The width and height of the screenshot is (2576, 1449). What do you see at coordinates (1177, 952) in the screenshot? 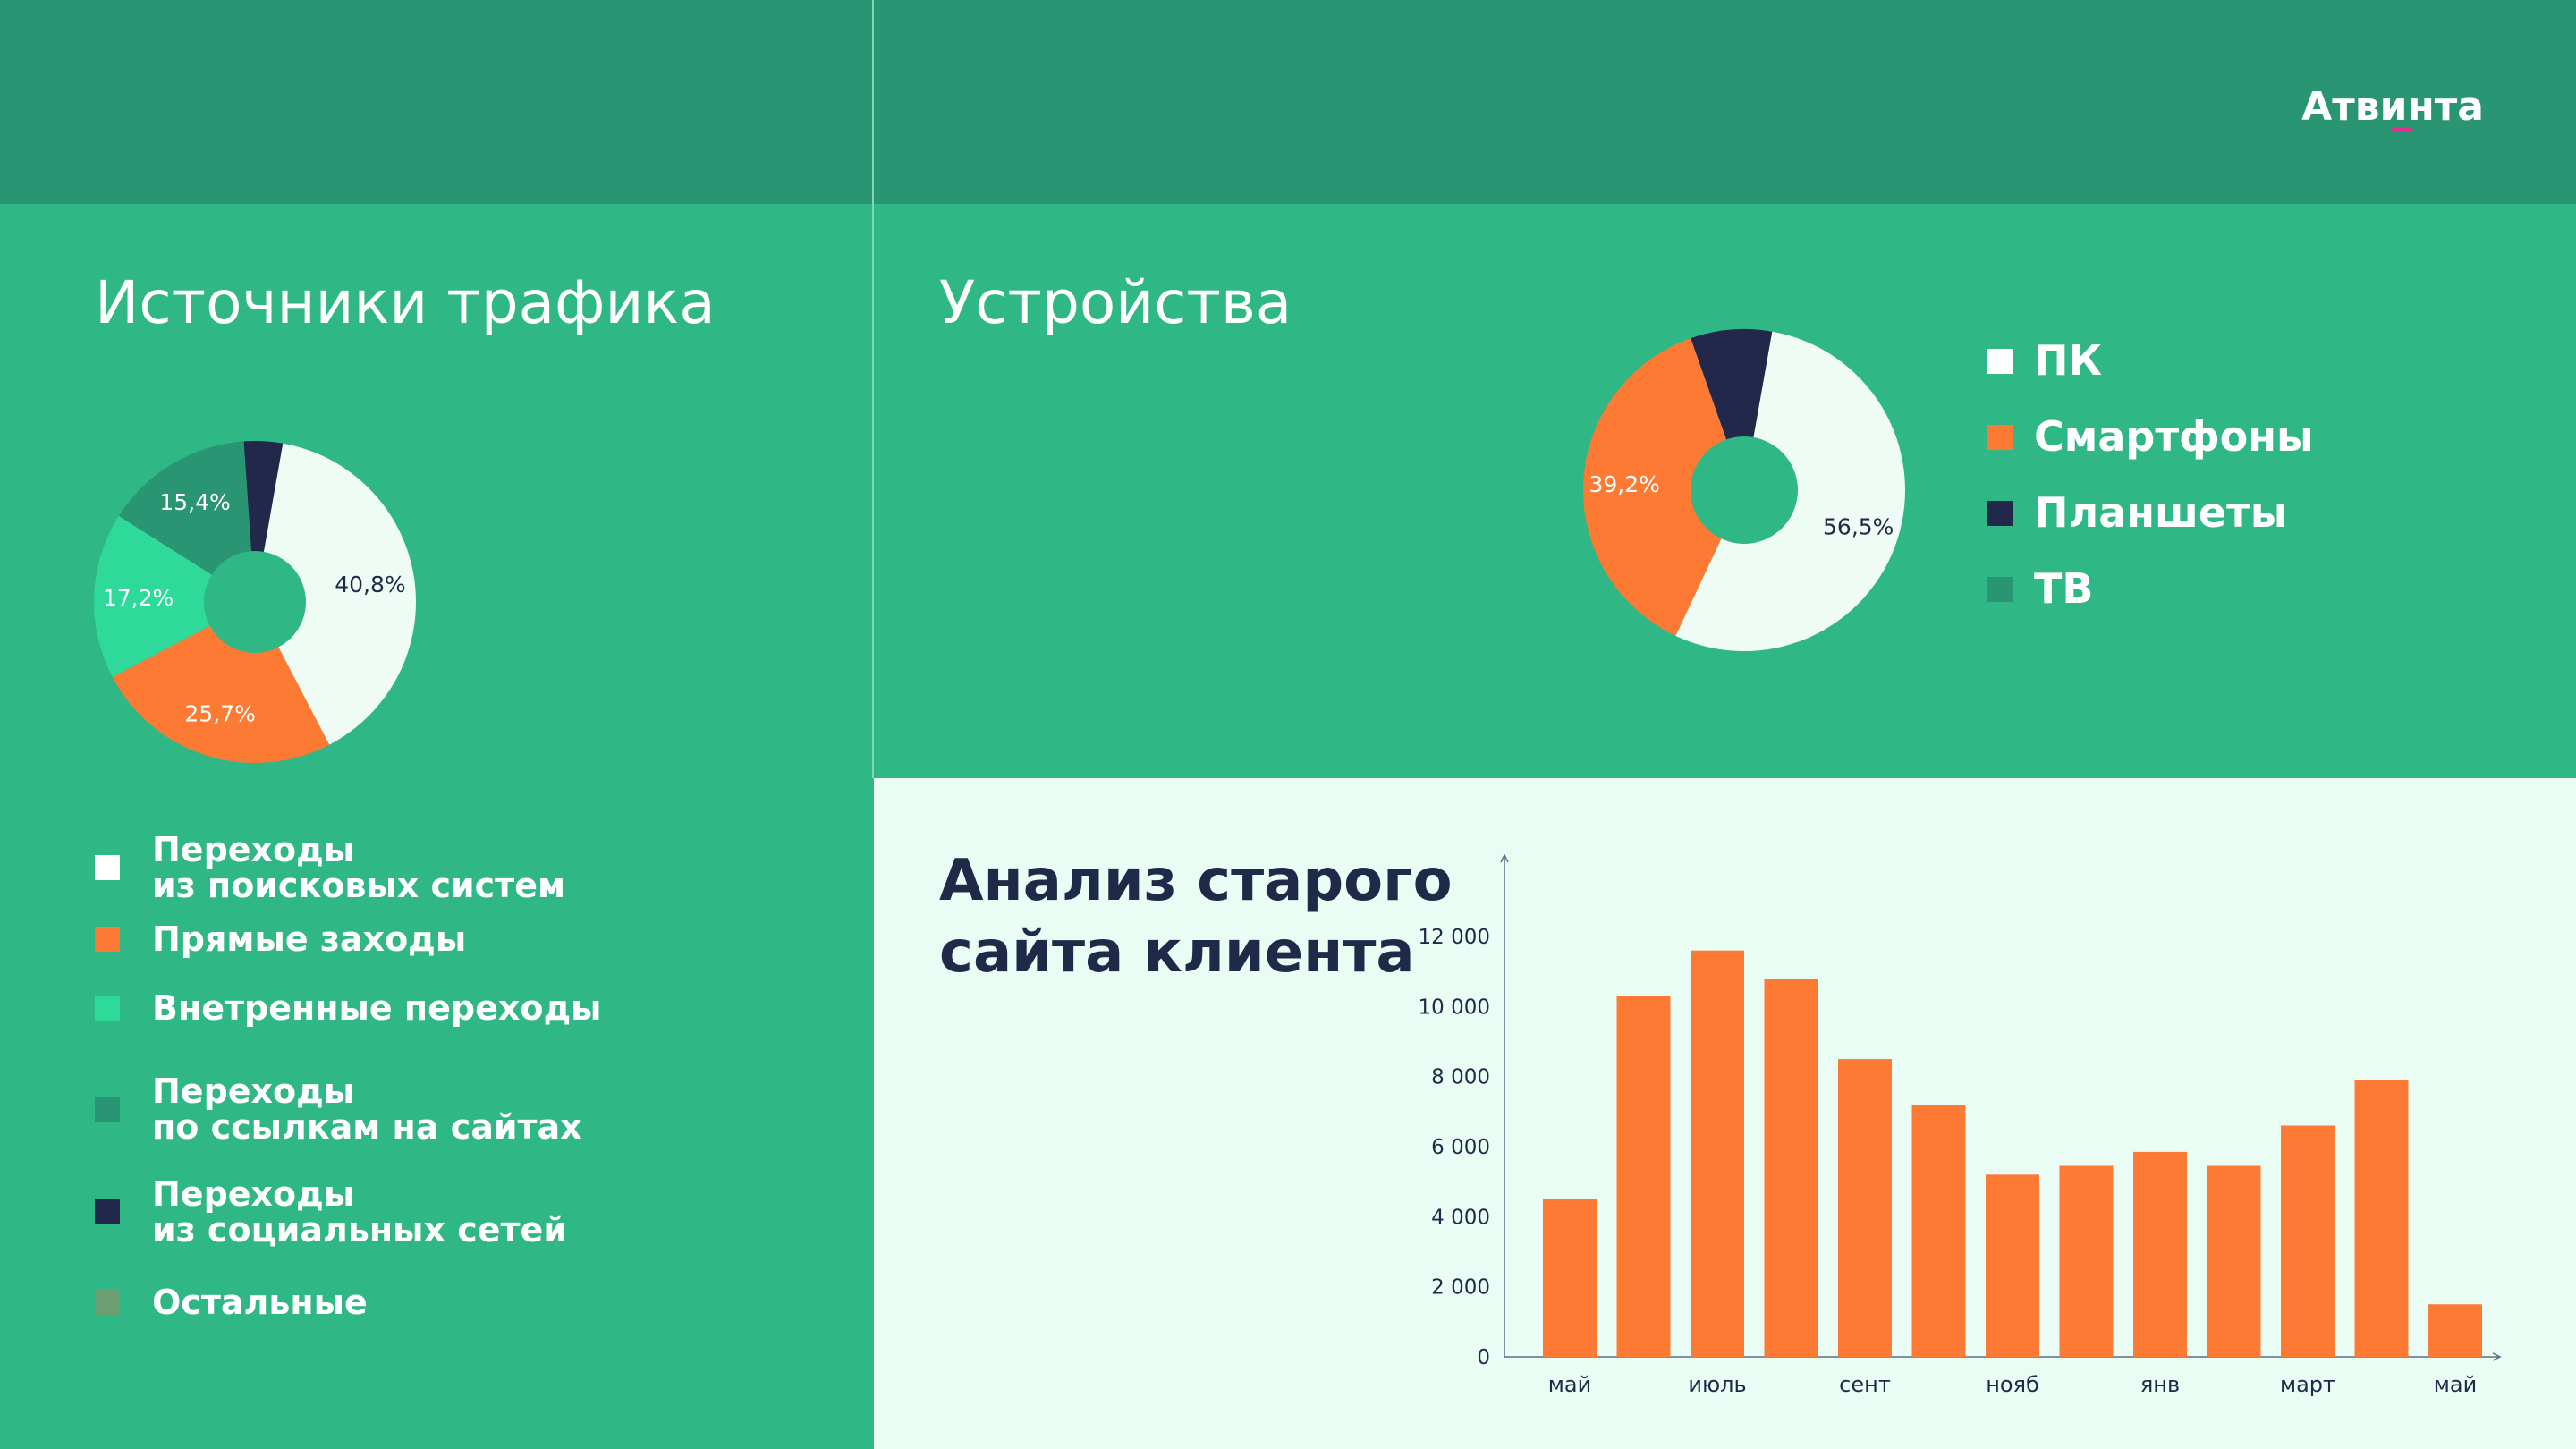
I see `analysis-title-line2: сайта клиента` at bounding box center [1177, 952].